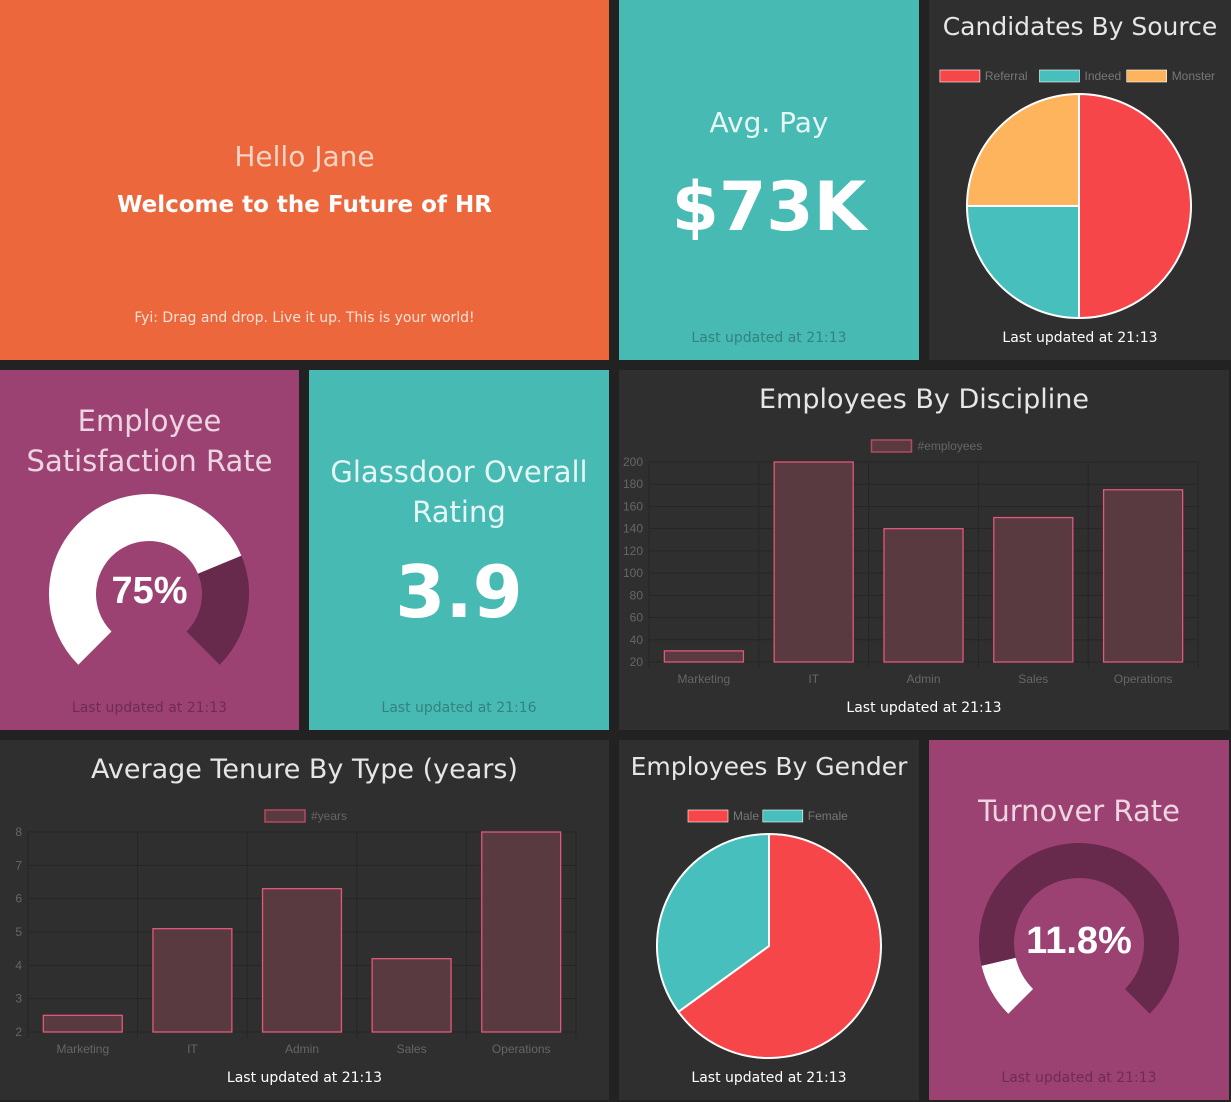 The height and width of the screenshot is (1102, 1231). I want to click on candidates-pie-chart: Referral Indeed Monster, so click(1077, 194).